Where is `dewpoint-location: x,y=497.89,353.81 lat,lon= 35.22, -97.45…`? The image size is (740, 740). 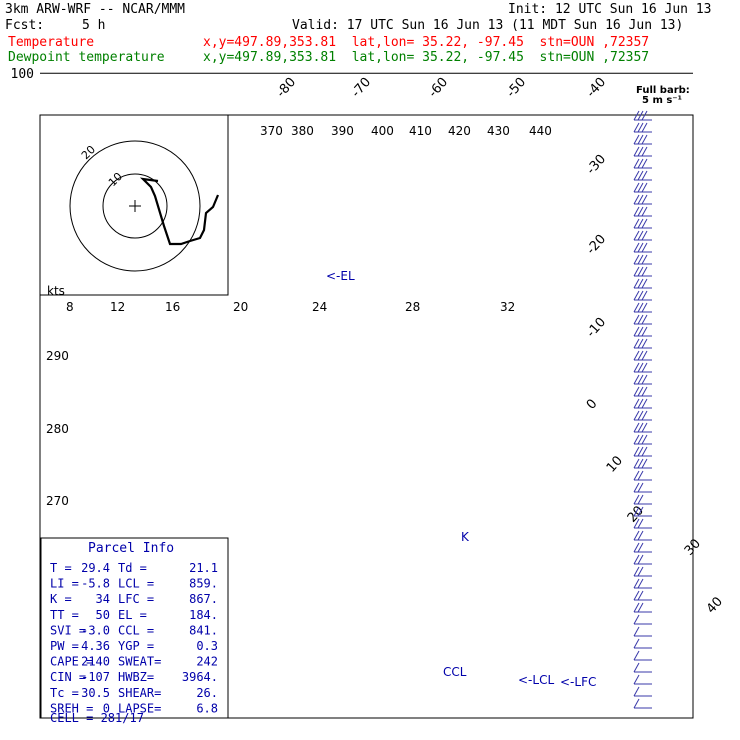
dewpoint-location: x,y=497.89,353.81 lat,lon= 35.22, -97.45… is located at coordinates (426, 57).